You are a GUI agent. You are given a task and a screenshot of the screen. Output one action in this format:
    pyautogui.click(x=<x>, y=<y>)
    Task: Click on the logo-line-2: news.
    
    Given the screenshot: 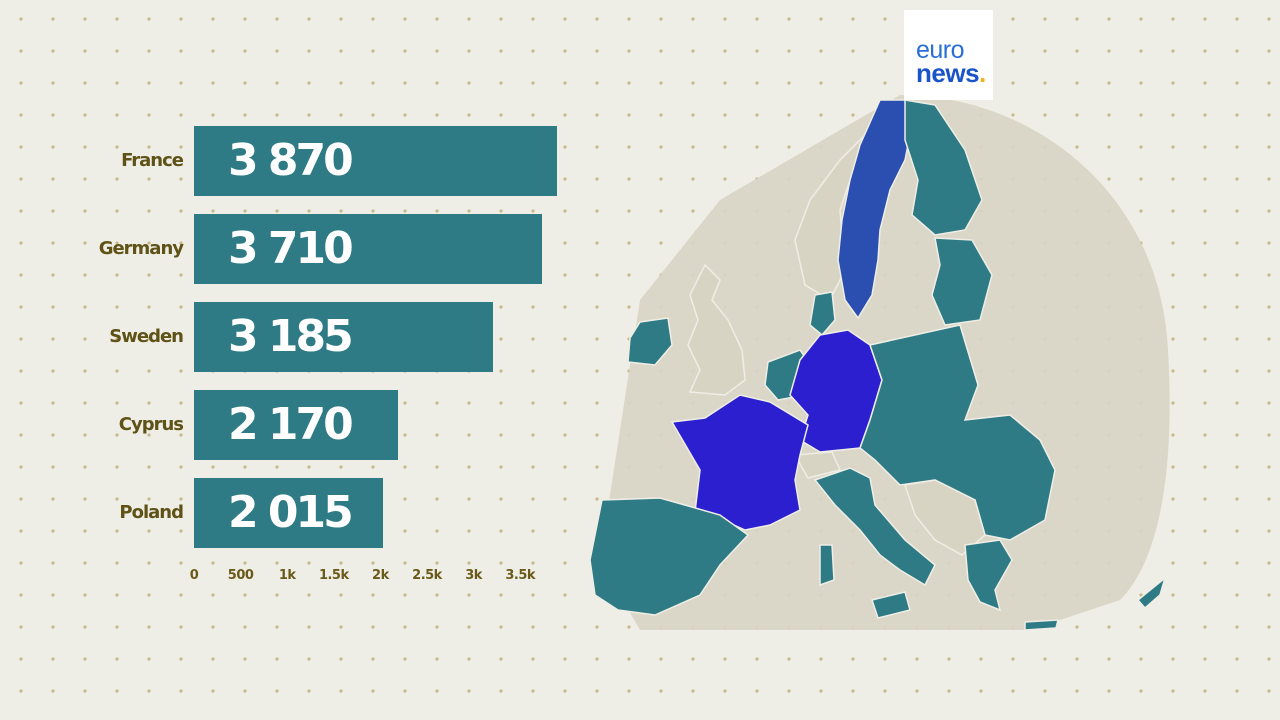 What is the action you would take?
    pyautogui.click(x=951, y=73)
    